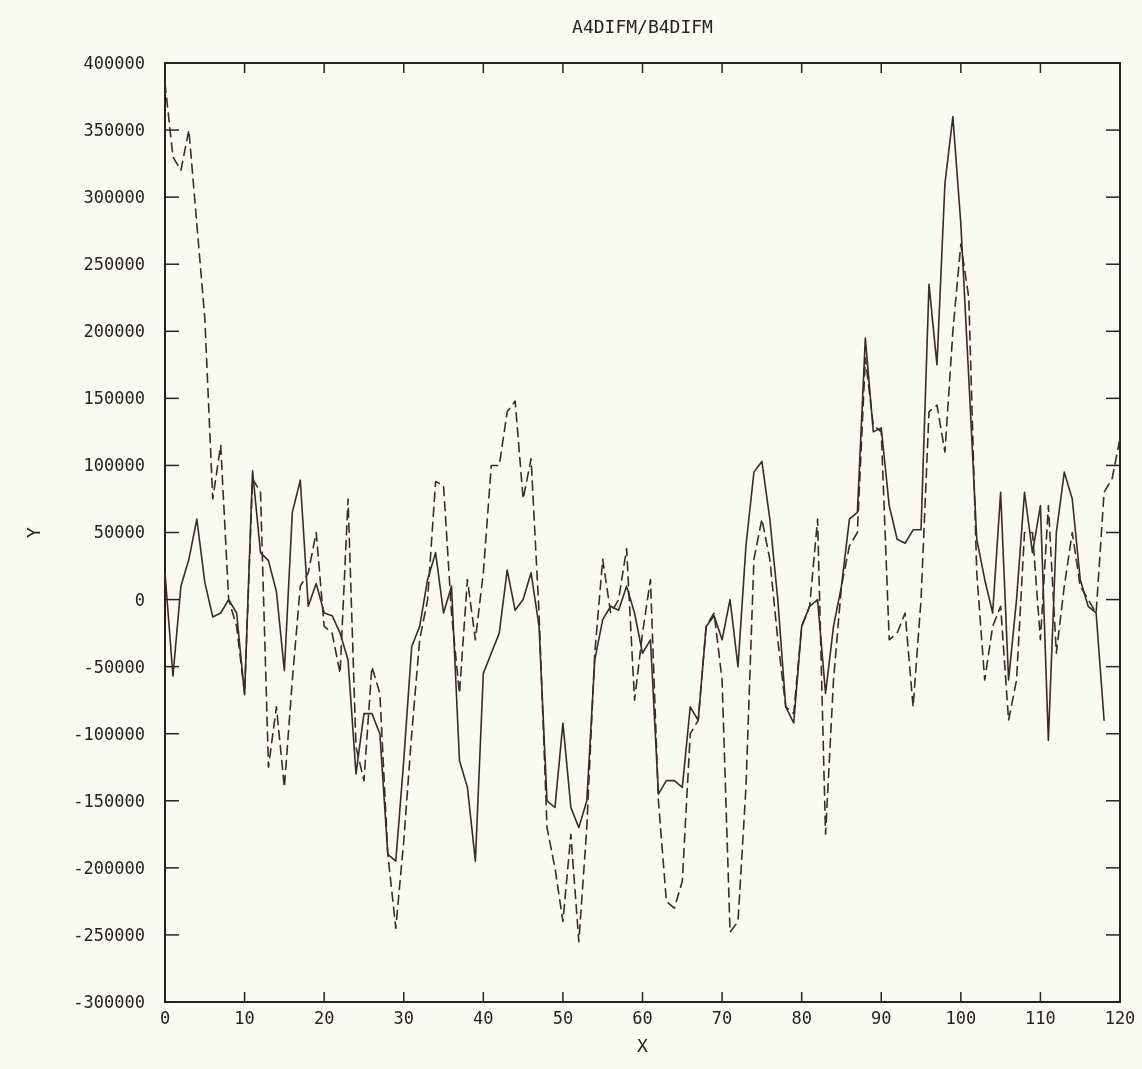  Describe the element at coordinates (109, 934) in the screenshot. I see `y-tick-label: -250000` at that location.